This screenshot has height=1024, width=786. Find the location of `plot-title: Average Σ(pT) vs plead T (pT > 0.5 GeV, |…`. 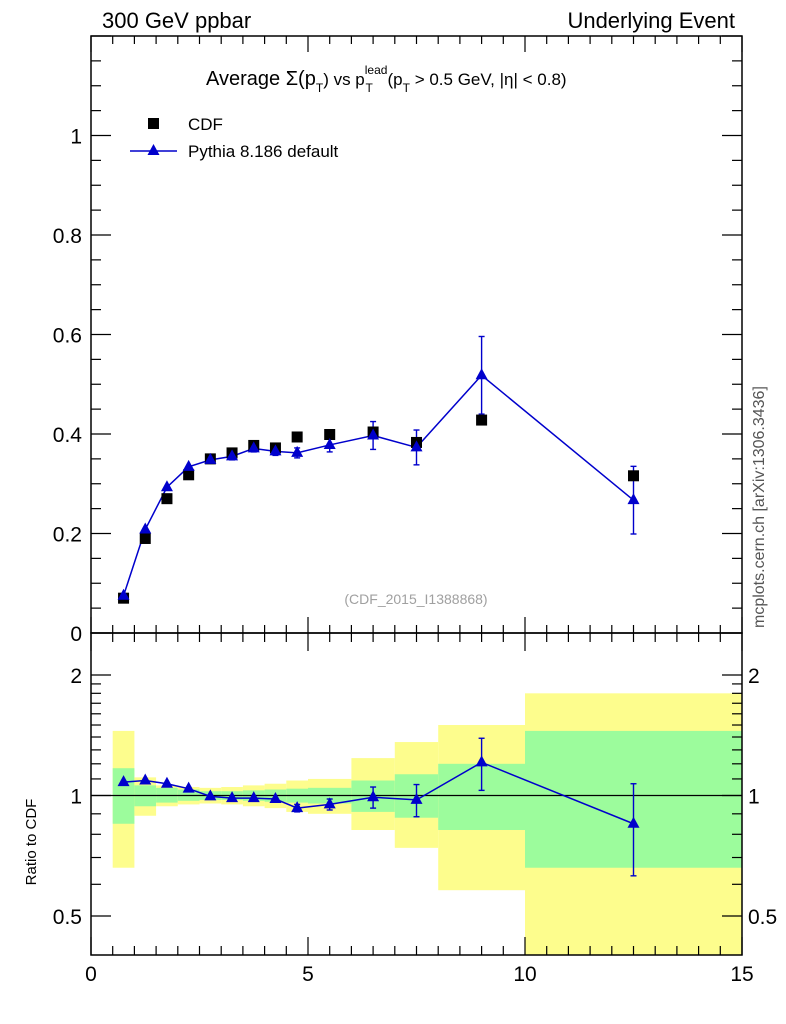

plot-title: Average Σ(pT) vs plead T (pT > 0.5 GeV, |… is located at coordinates (386, 79).